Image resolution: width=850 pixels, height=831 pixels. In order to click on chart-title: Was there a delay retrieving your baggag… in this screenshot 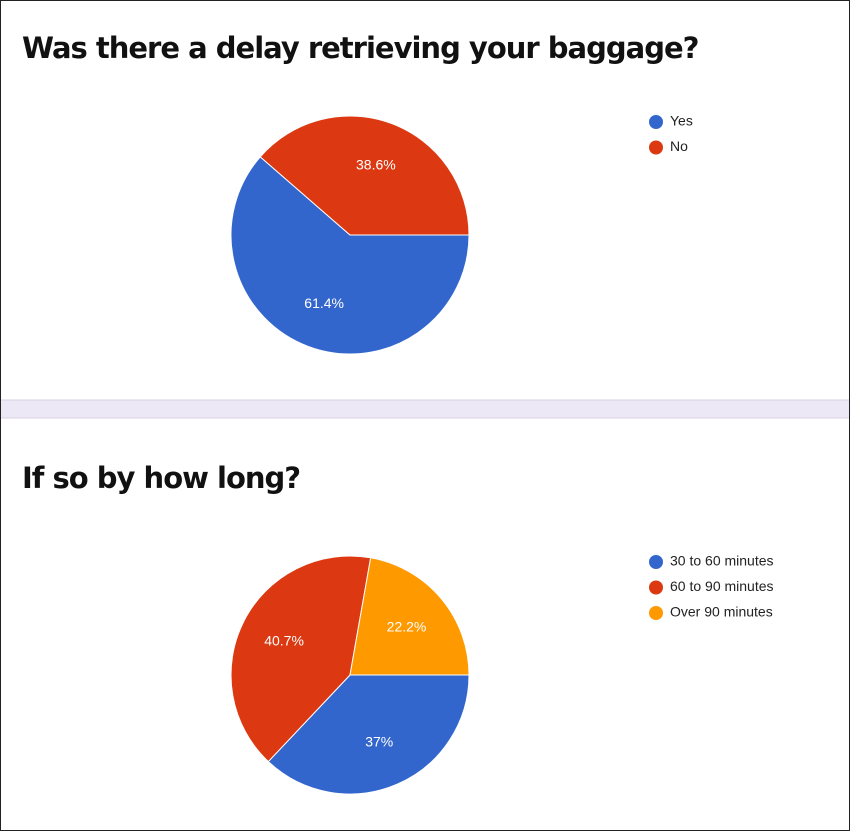, I will do `click(360, 48)`.